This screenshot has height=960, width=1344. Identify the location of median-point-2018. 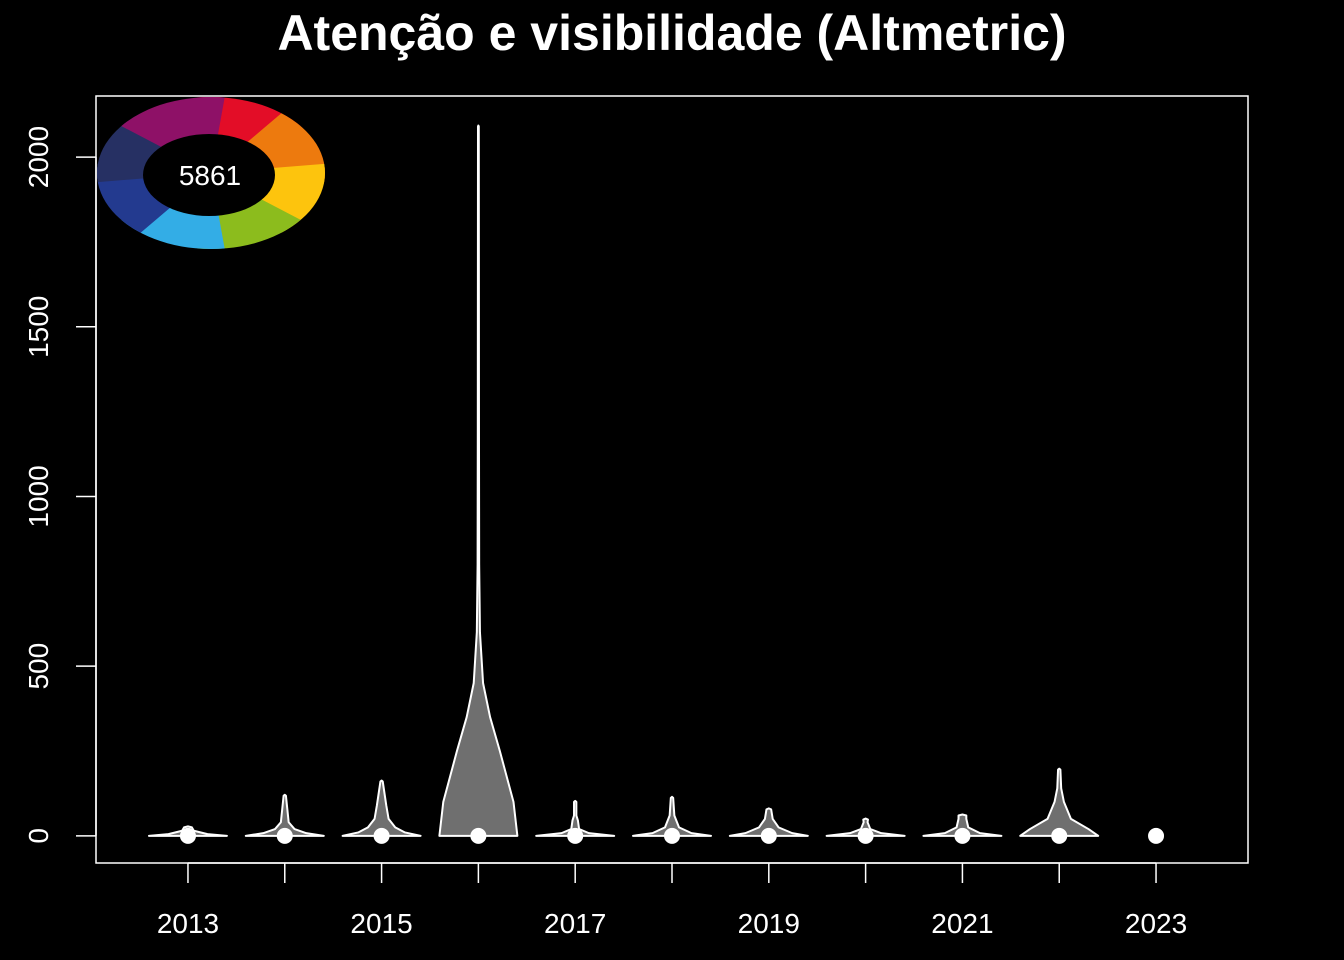
(672, 835).